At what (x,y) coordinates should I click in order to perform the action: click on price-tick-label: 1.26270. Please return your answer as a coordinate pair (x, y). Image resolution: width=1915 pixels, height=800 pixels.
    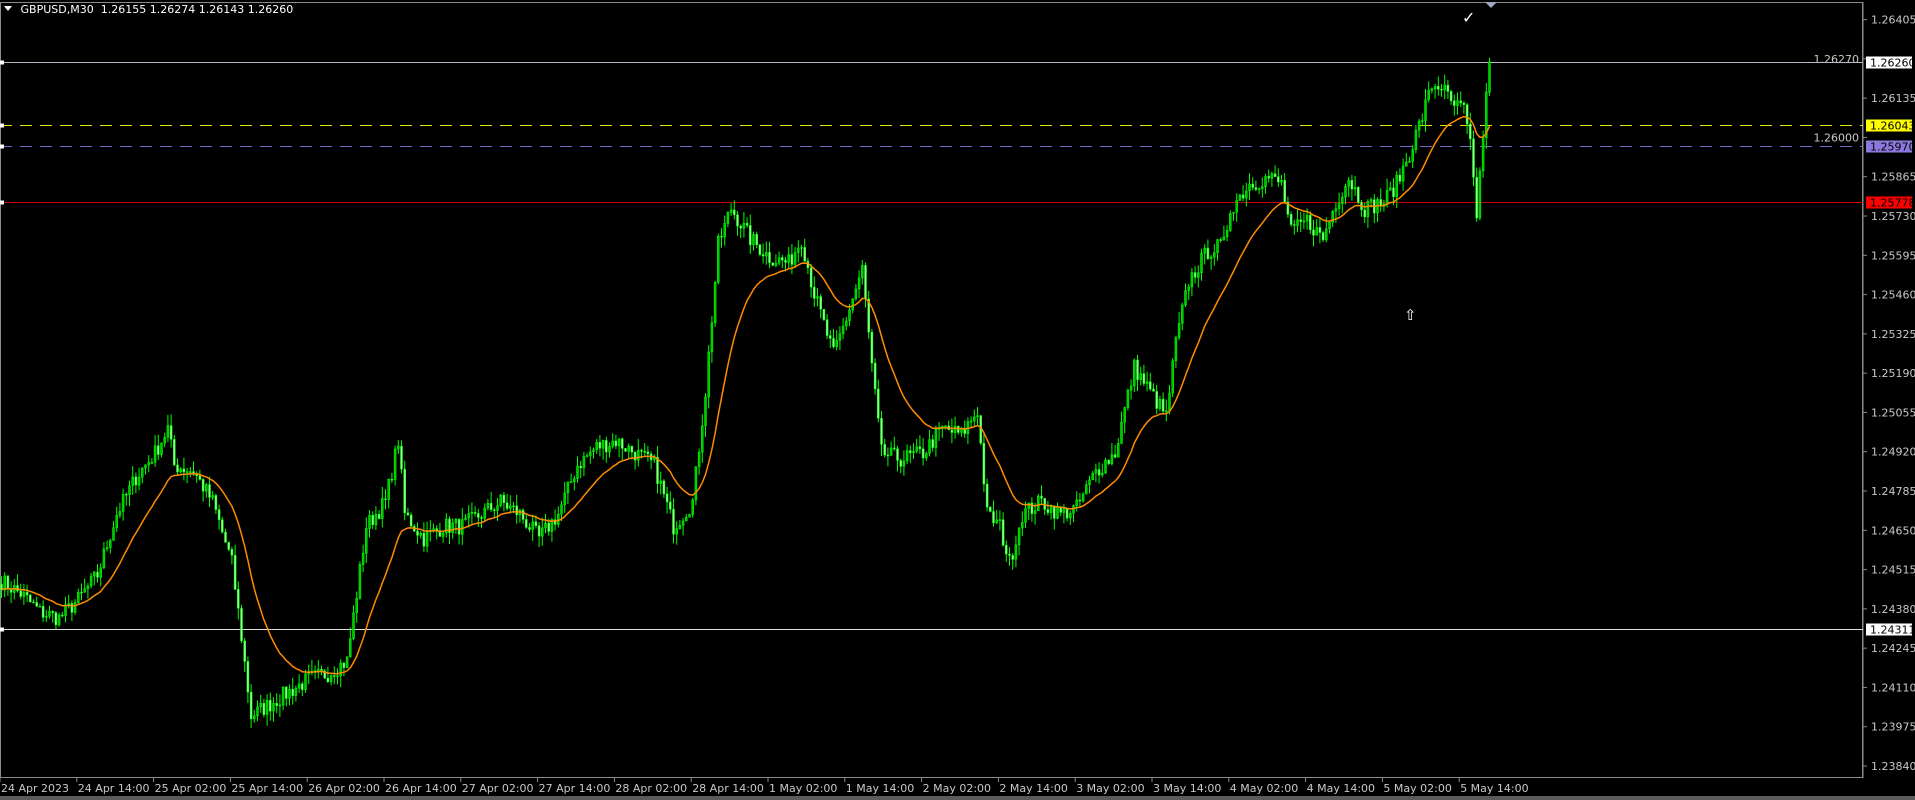
    Looking at the image, I should click on (1837, 59).